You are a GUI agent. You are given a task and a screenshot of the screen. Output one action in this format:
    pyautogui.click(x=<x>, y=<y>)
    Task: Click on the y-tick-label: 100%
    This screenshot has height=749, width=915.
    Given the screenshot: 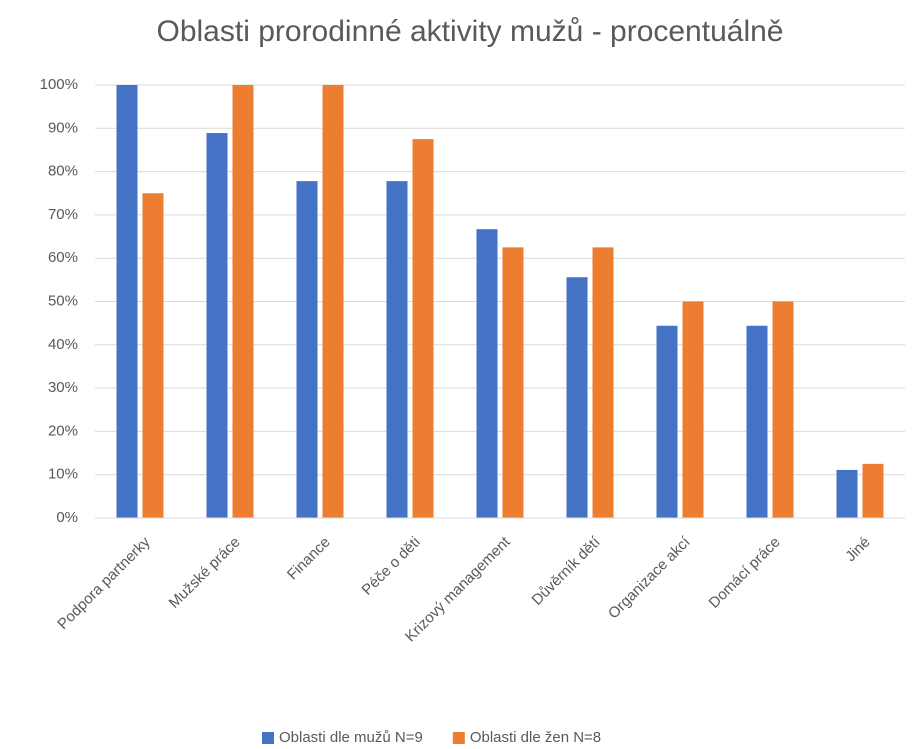 What is the action you would take?
    pyautogui.click(x=59, y=84)
    